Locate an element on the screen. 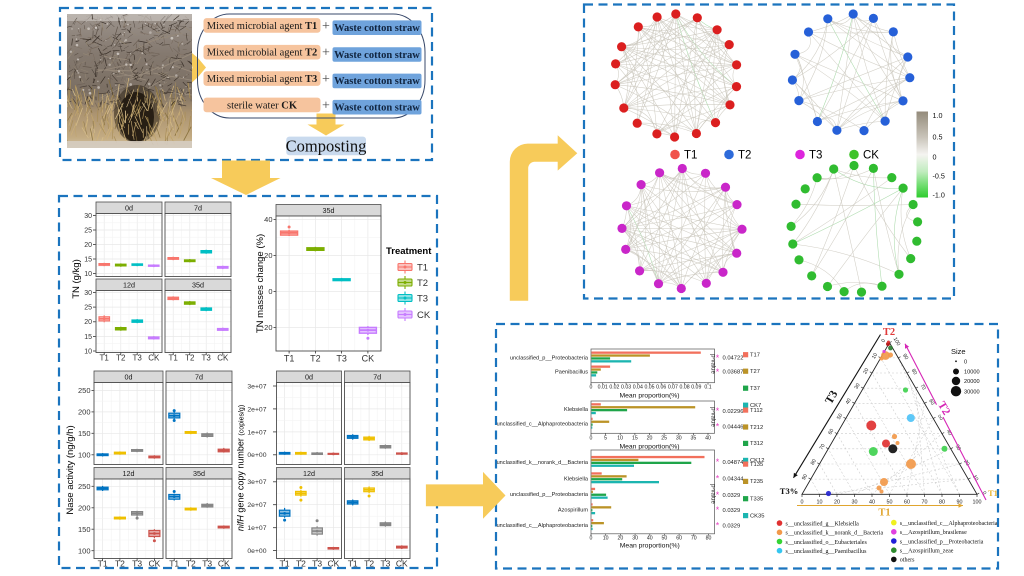  svg-text: 25 is located at coordinates (664, 439).